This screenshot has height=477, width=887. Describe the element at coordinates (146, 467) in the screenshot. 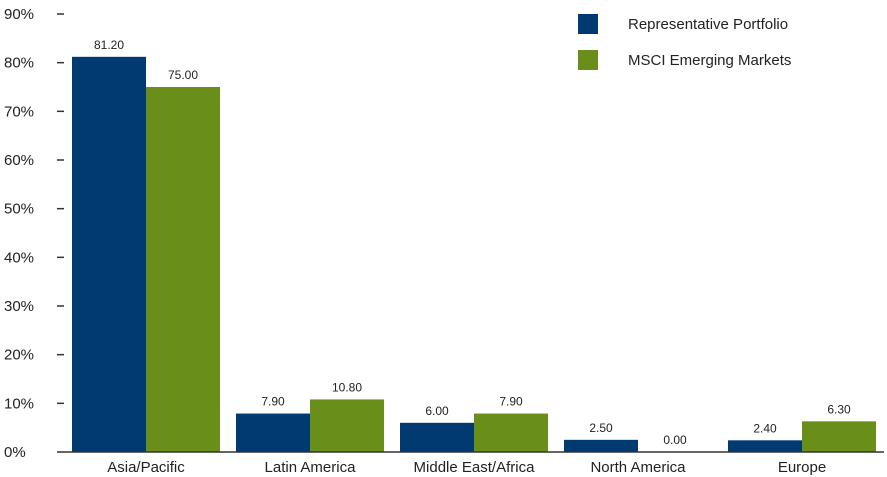

I see `x-tick-label: Asia/Pacific` at that location.